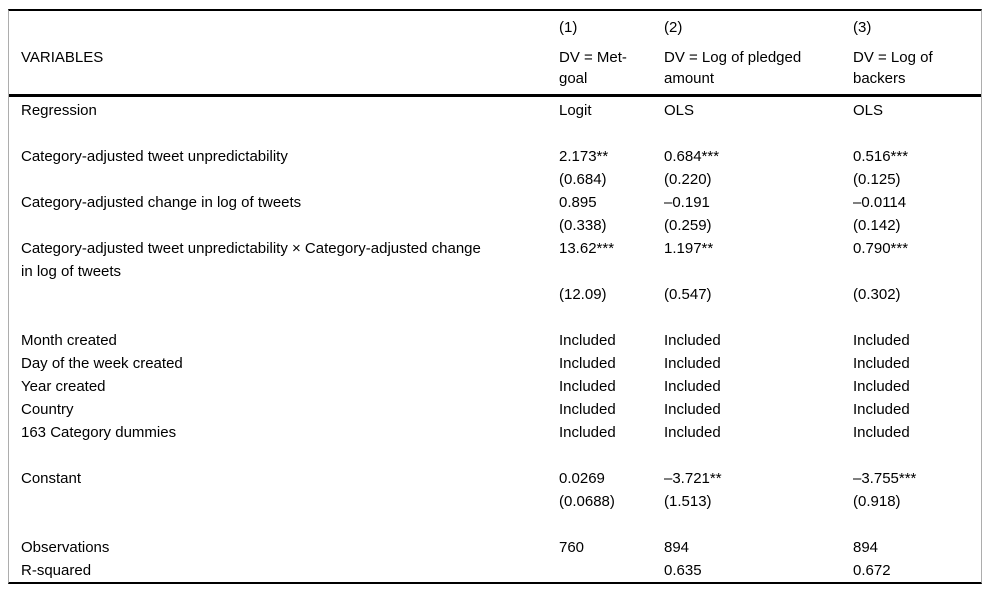 This screenshot has width=992, height=595. What do you see at coordinates (65, 547) in the screenshot?
I see `row-label: Observations` at bounding box center [65, 547].